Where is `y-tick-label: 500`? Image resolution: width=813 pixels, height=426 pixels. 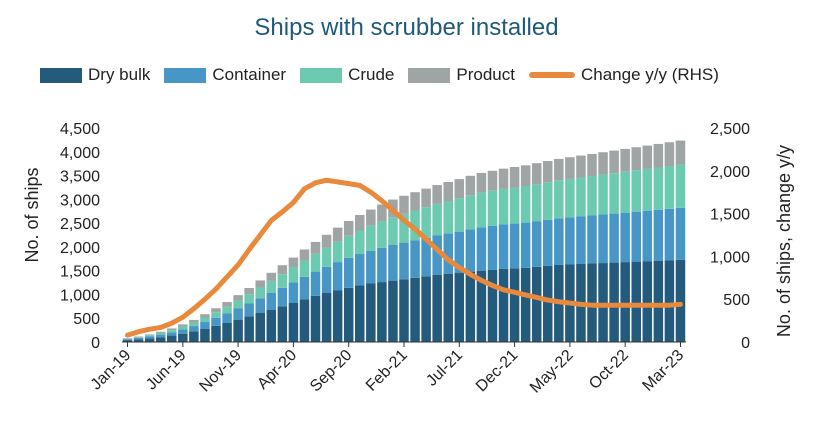
y-tick-label: 500 is located at coordinates (86, 319).